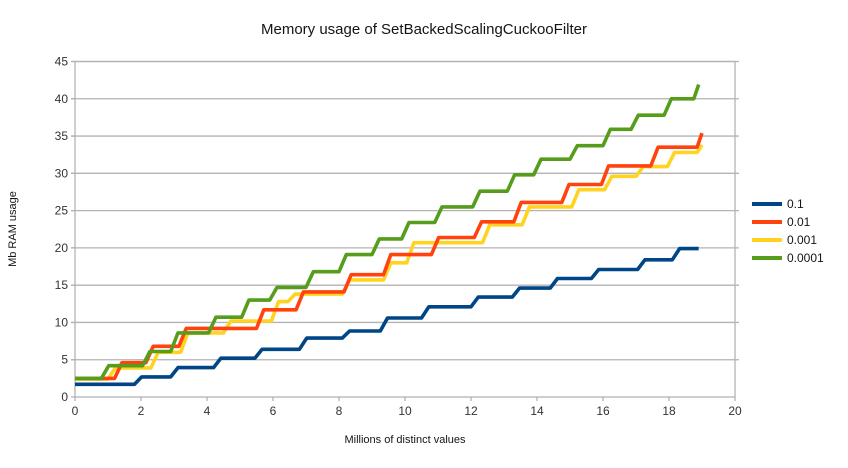  Describe the element at coordinates (471, 411) in the screenshot. I see `x-tick-label-12: 12` at that location.